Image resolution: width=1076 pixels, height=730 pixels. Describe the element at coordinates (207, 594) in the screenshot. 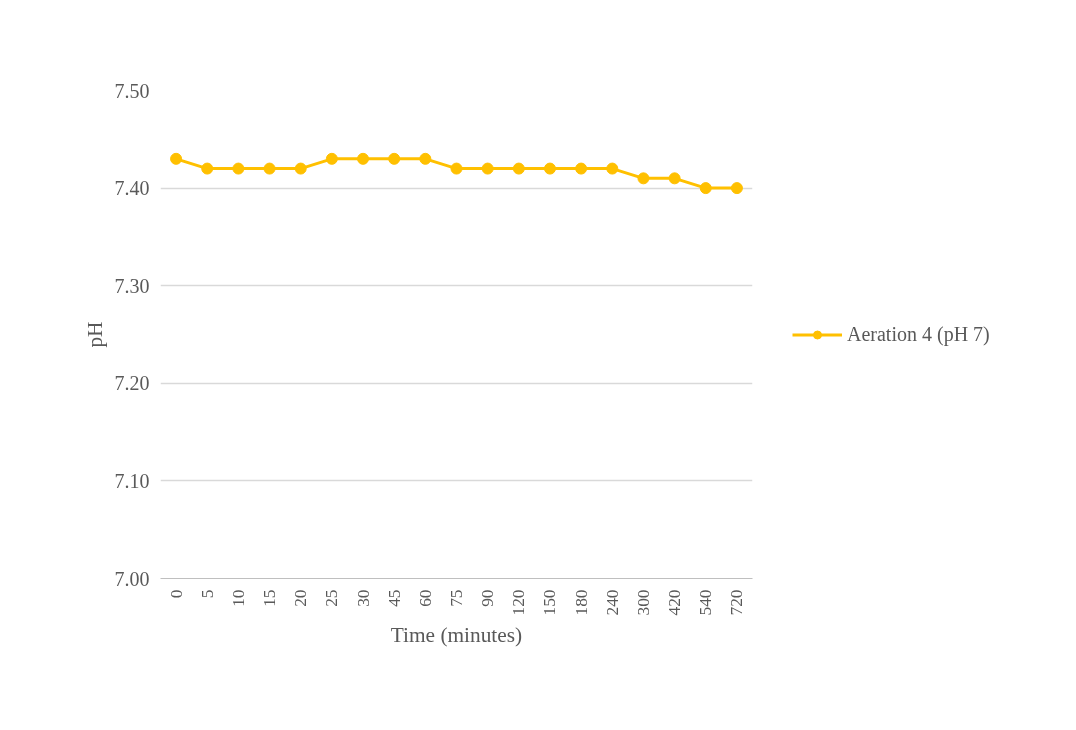

I see `x-tick-label: 5` at that location.